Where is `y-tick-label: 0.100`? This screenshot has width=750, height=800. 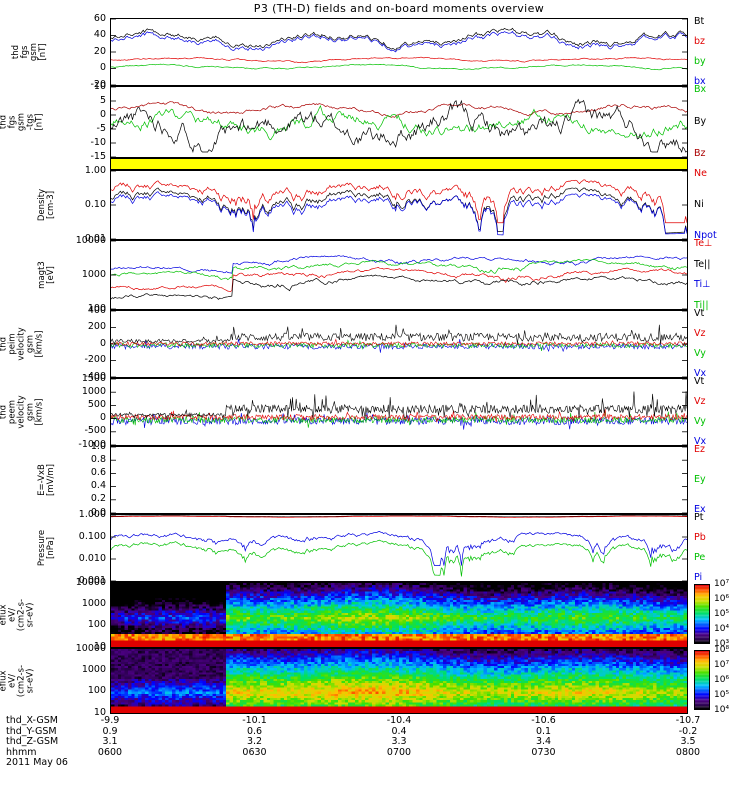 y-tick-label: 0.100 is located at coordinates (92, 536).